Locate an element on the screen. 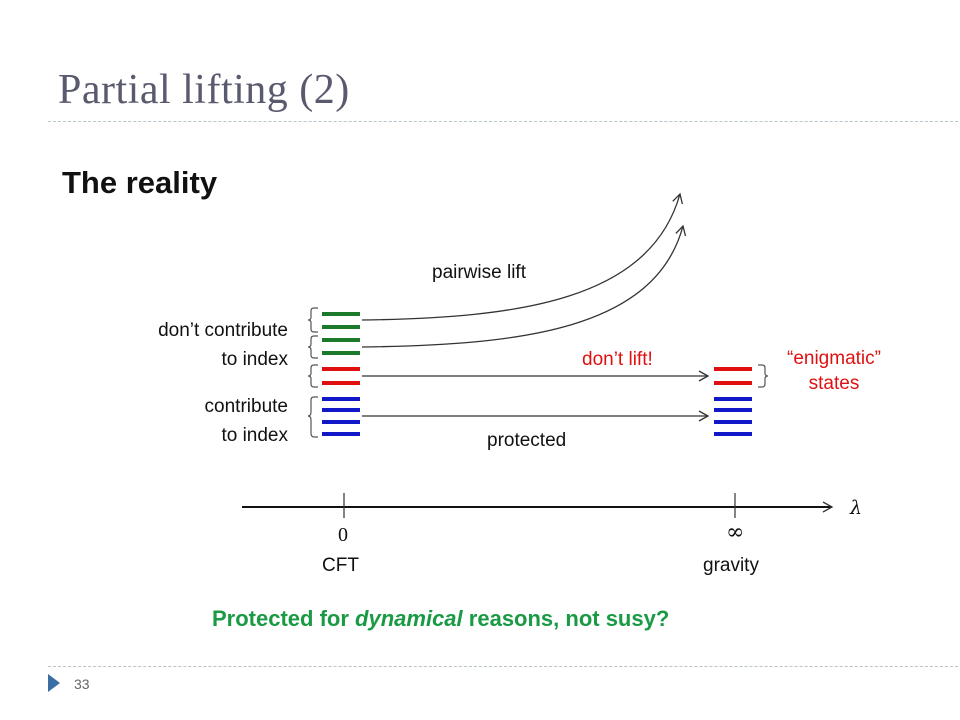  dont-lift-label: don’t lift! is located at coordinates (617, 359).